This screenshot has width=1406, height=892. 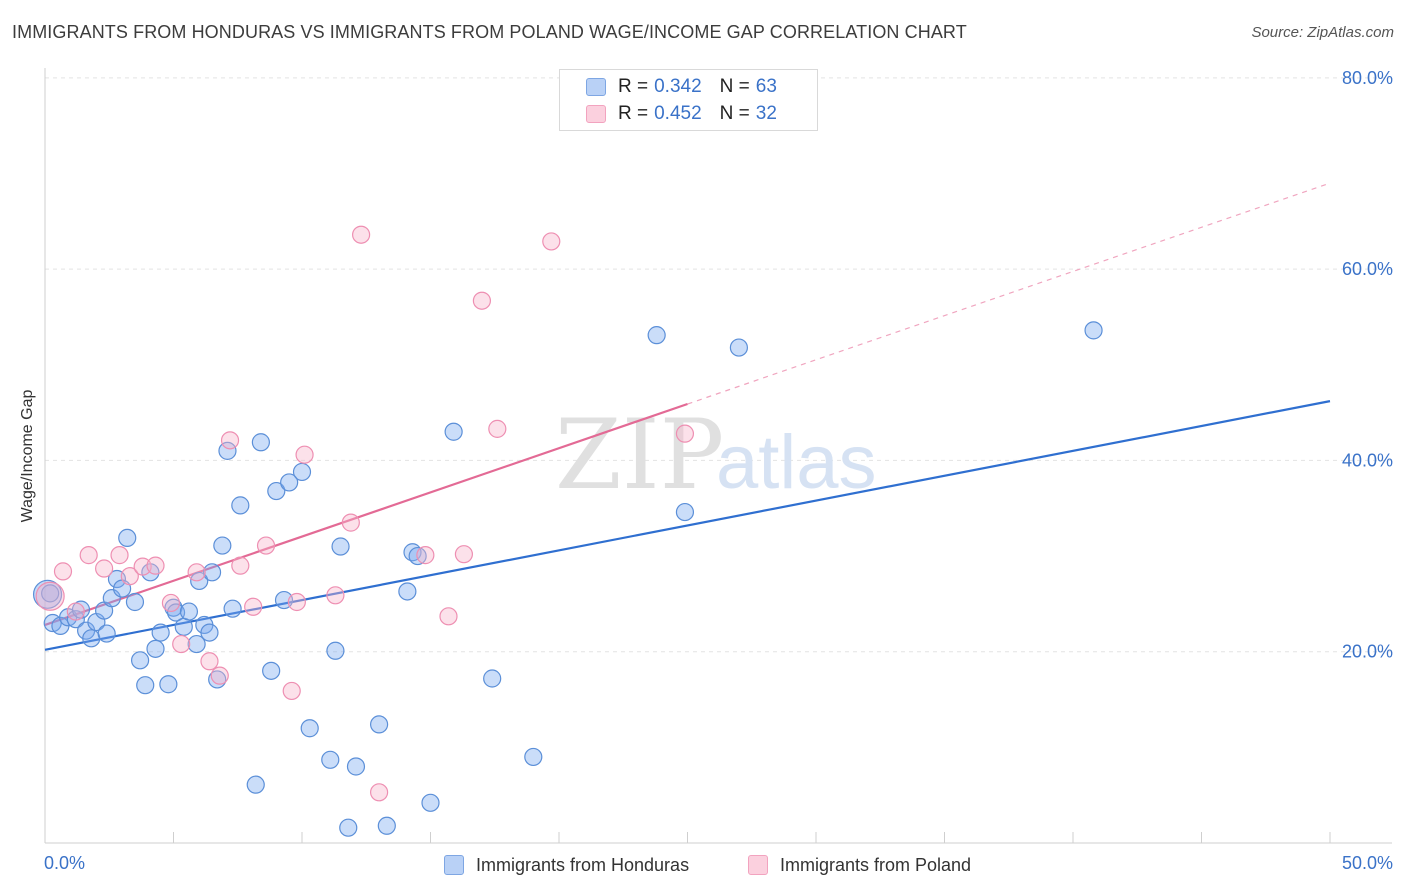 I want to click on watermark: ZIP atlas, so click(x=716, y=455).